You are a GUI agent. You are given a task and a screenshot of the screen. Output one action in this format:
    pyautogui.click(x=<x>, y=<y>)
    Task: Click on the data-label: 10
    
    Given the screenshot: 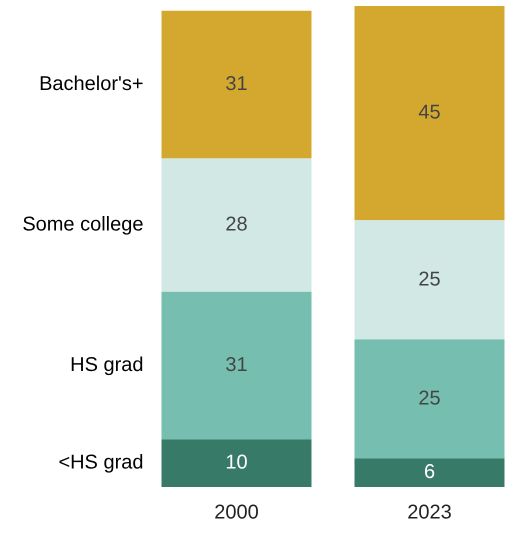 What is the action you would take?
    pyautogui.click(x=236, y=463)
    